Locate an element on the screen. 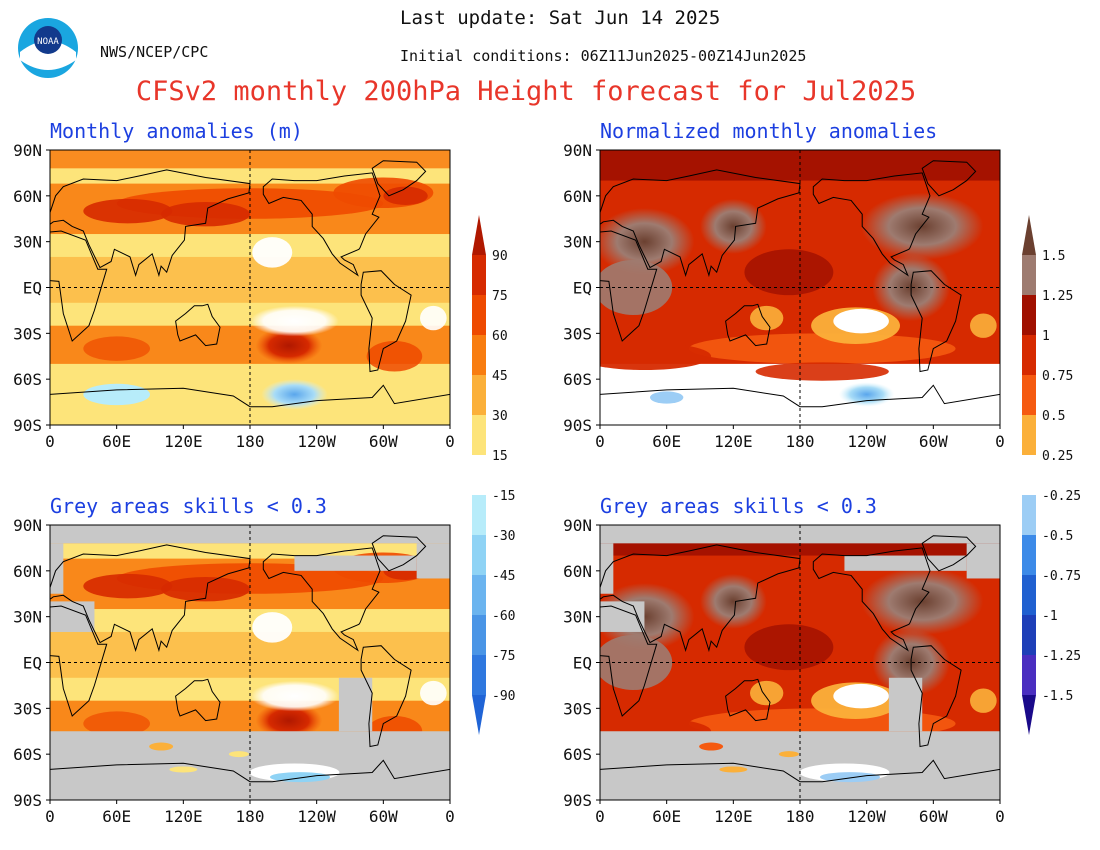  colorbar-label: 75 is located at coordinates (500, 296).